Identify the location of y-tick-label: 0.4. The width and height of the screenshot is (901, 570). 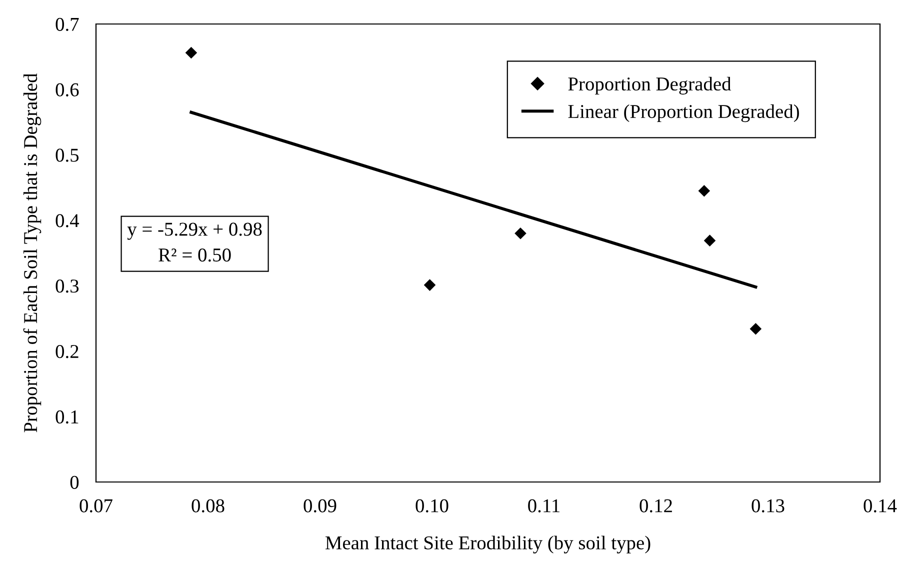
(68, 221).